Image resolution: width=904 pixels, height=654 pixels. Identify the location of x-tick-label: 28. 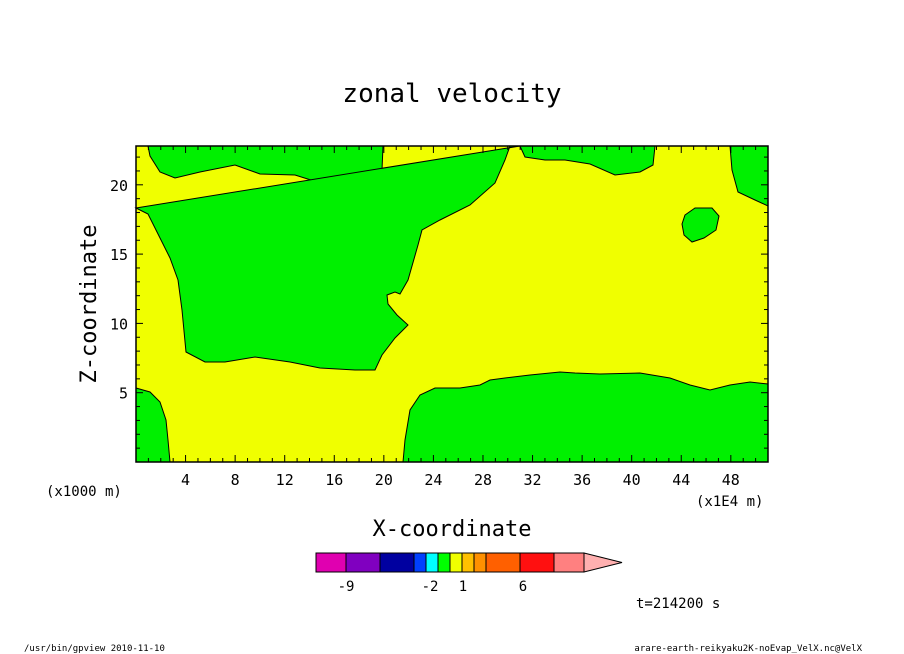
(483, 480).